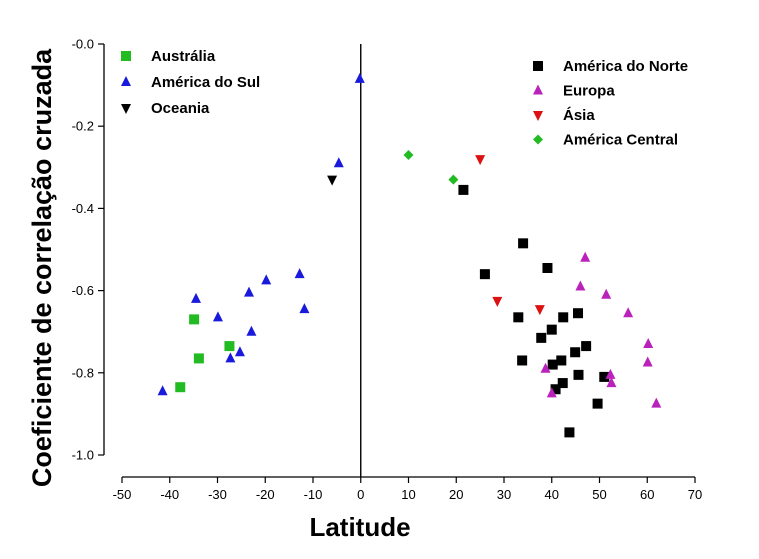  I want to click on legend-label: América do Sul, so click(205, 82).